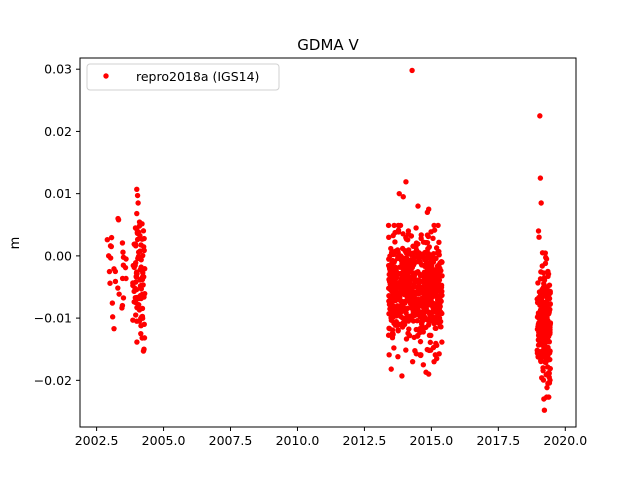 This screenshot has width=640, height=480. I want to click on chart-title: GDMA V, so click(328, 45).